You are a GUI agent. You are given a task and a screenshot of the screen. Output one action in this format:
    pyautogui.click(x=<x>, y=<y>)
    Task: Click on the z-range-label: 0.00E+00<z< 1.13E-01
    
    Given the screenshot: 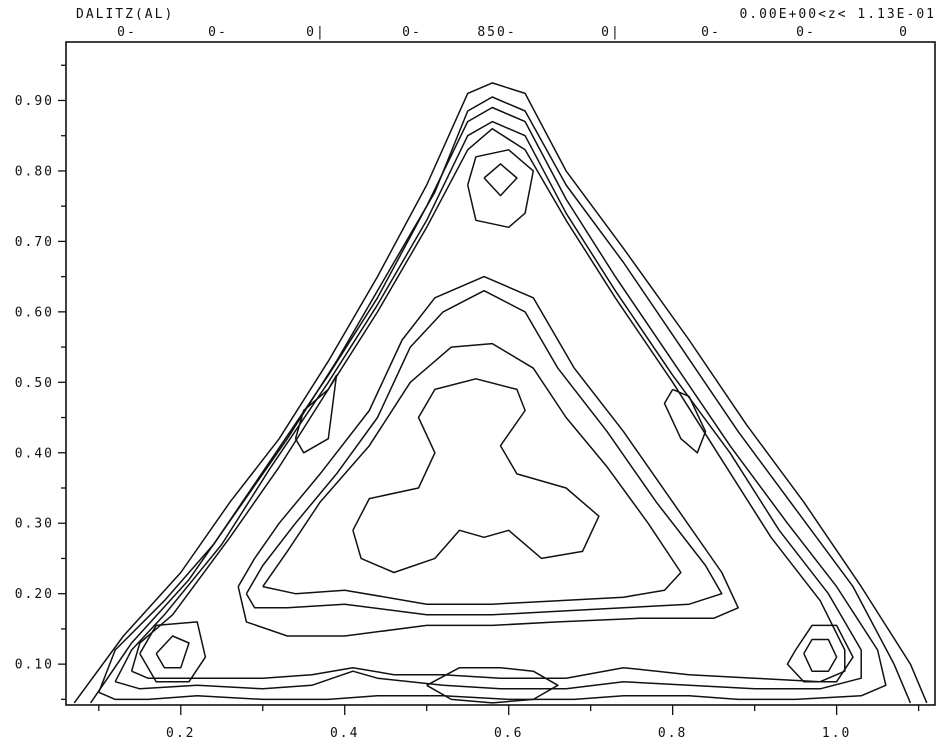 What is the action you would take?
    pyautogui.click(x=837, y=14)
    